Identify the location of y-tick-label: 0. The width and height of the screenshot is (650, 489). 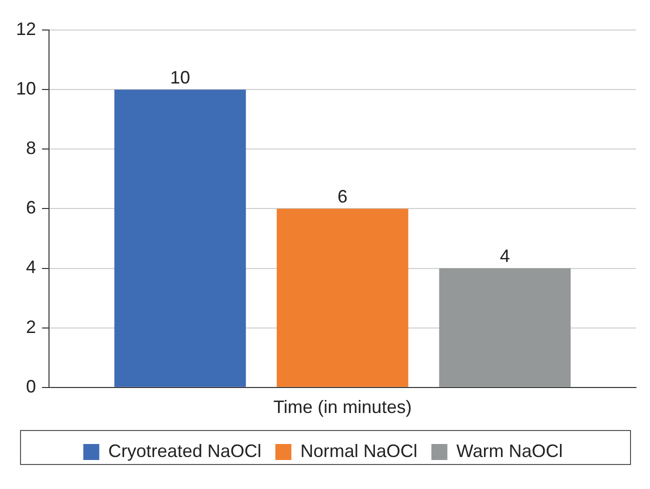
(31, 386).